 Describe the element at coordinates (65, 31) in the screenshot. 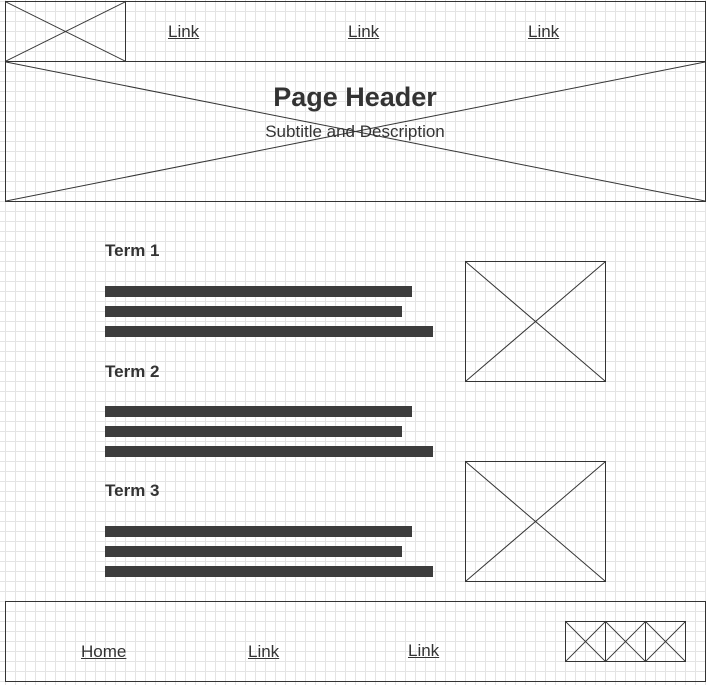

I see `logo-image-placeholder` at that location.